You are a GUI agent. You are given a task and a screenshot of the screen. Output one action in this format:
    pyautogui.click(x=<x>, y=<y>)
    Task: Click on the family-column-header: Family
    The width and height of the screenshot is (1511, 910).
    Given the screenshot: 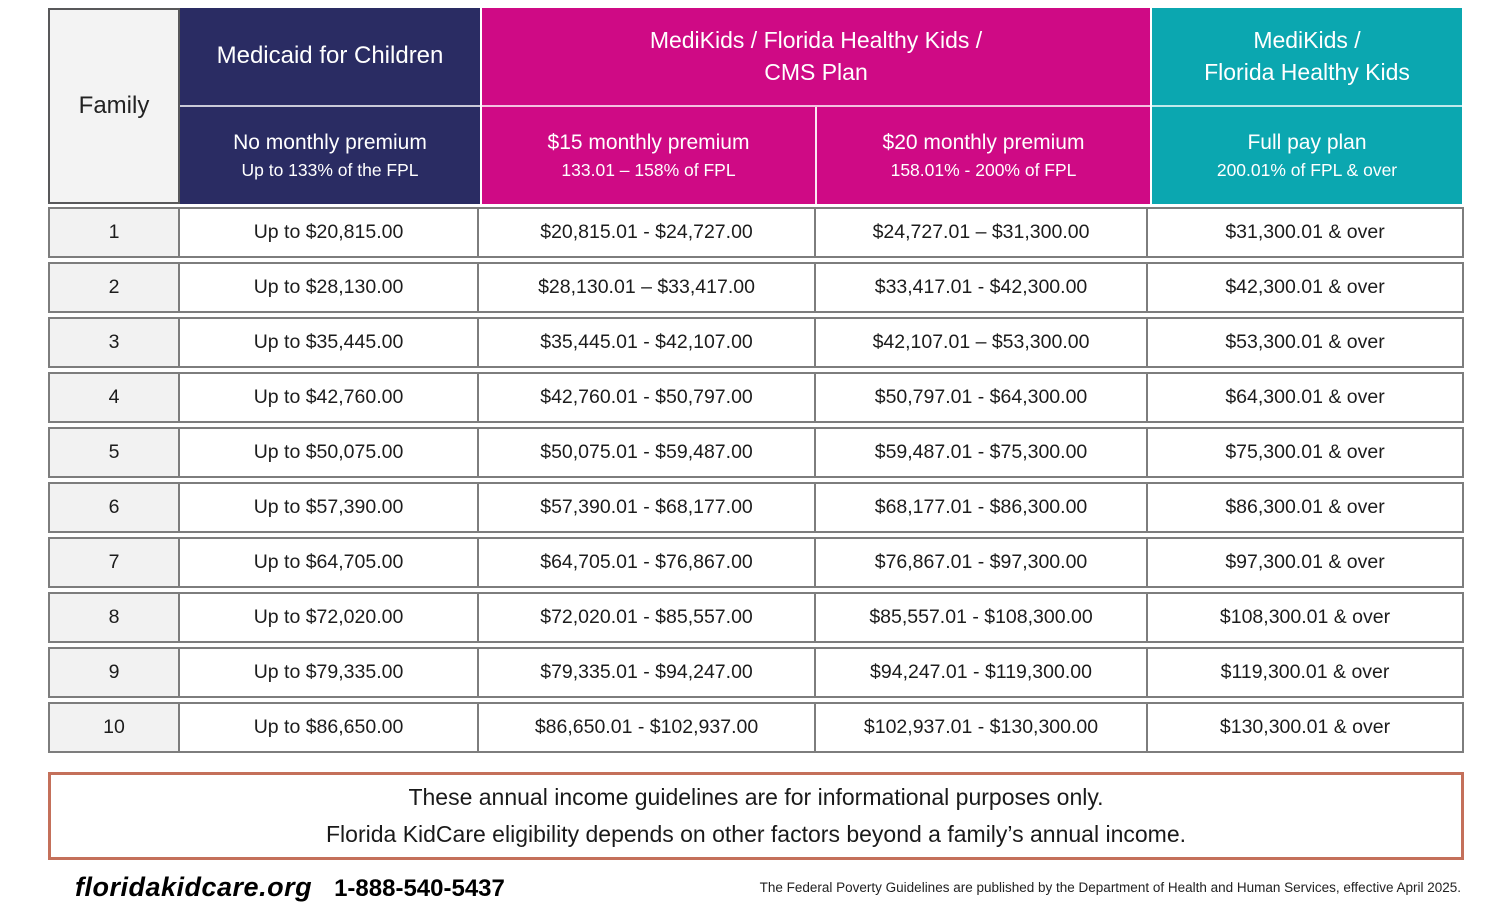 What is the action you would take?
    pyautogui.click(x=114, y=106)
    